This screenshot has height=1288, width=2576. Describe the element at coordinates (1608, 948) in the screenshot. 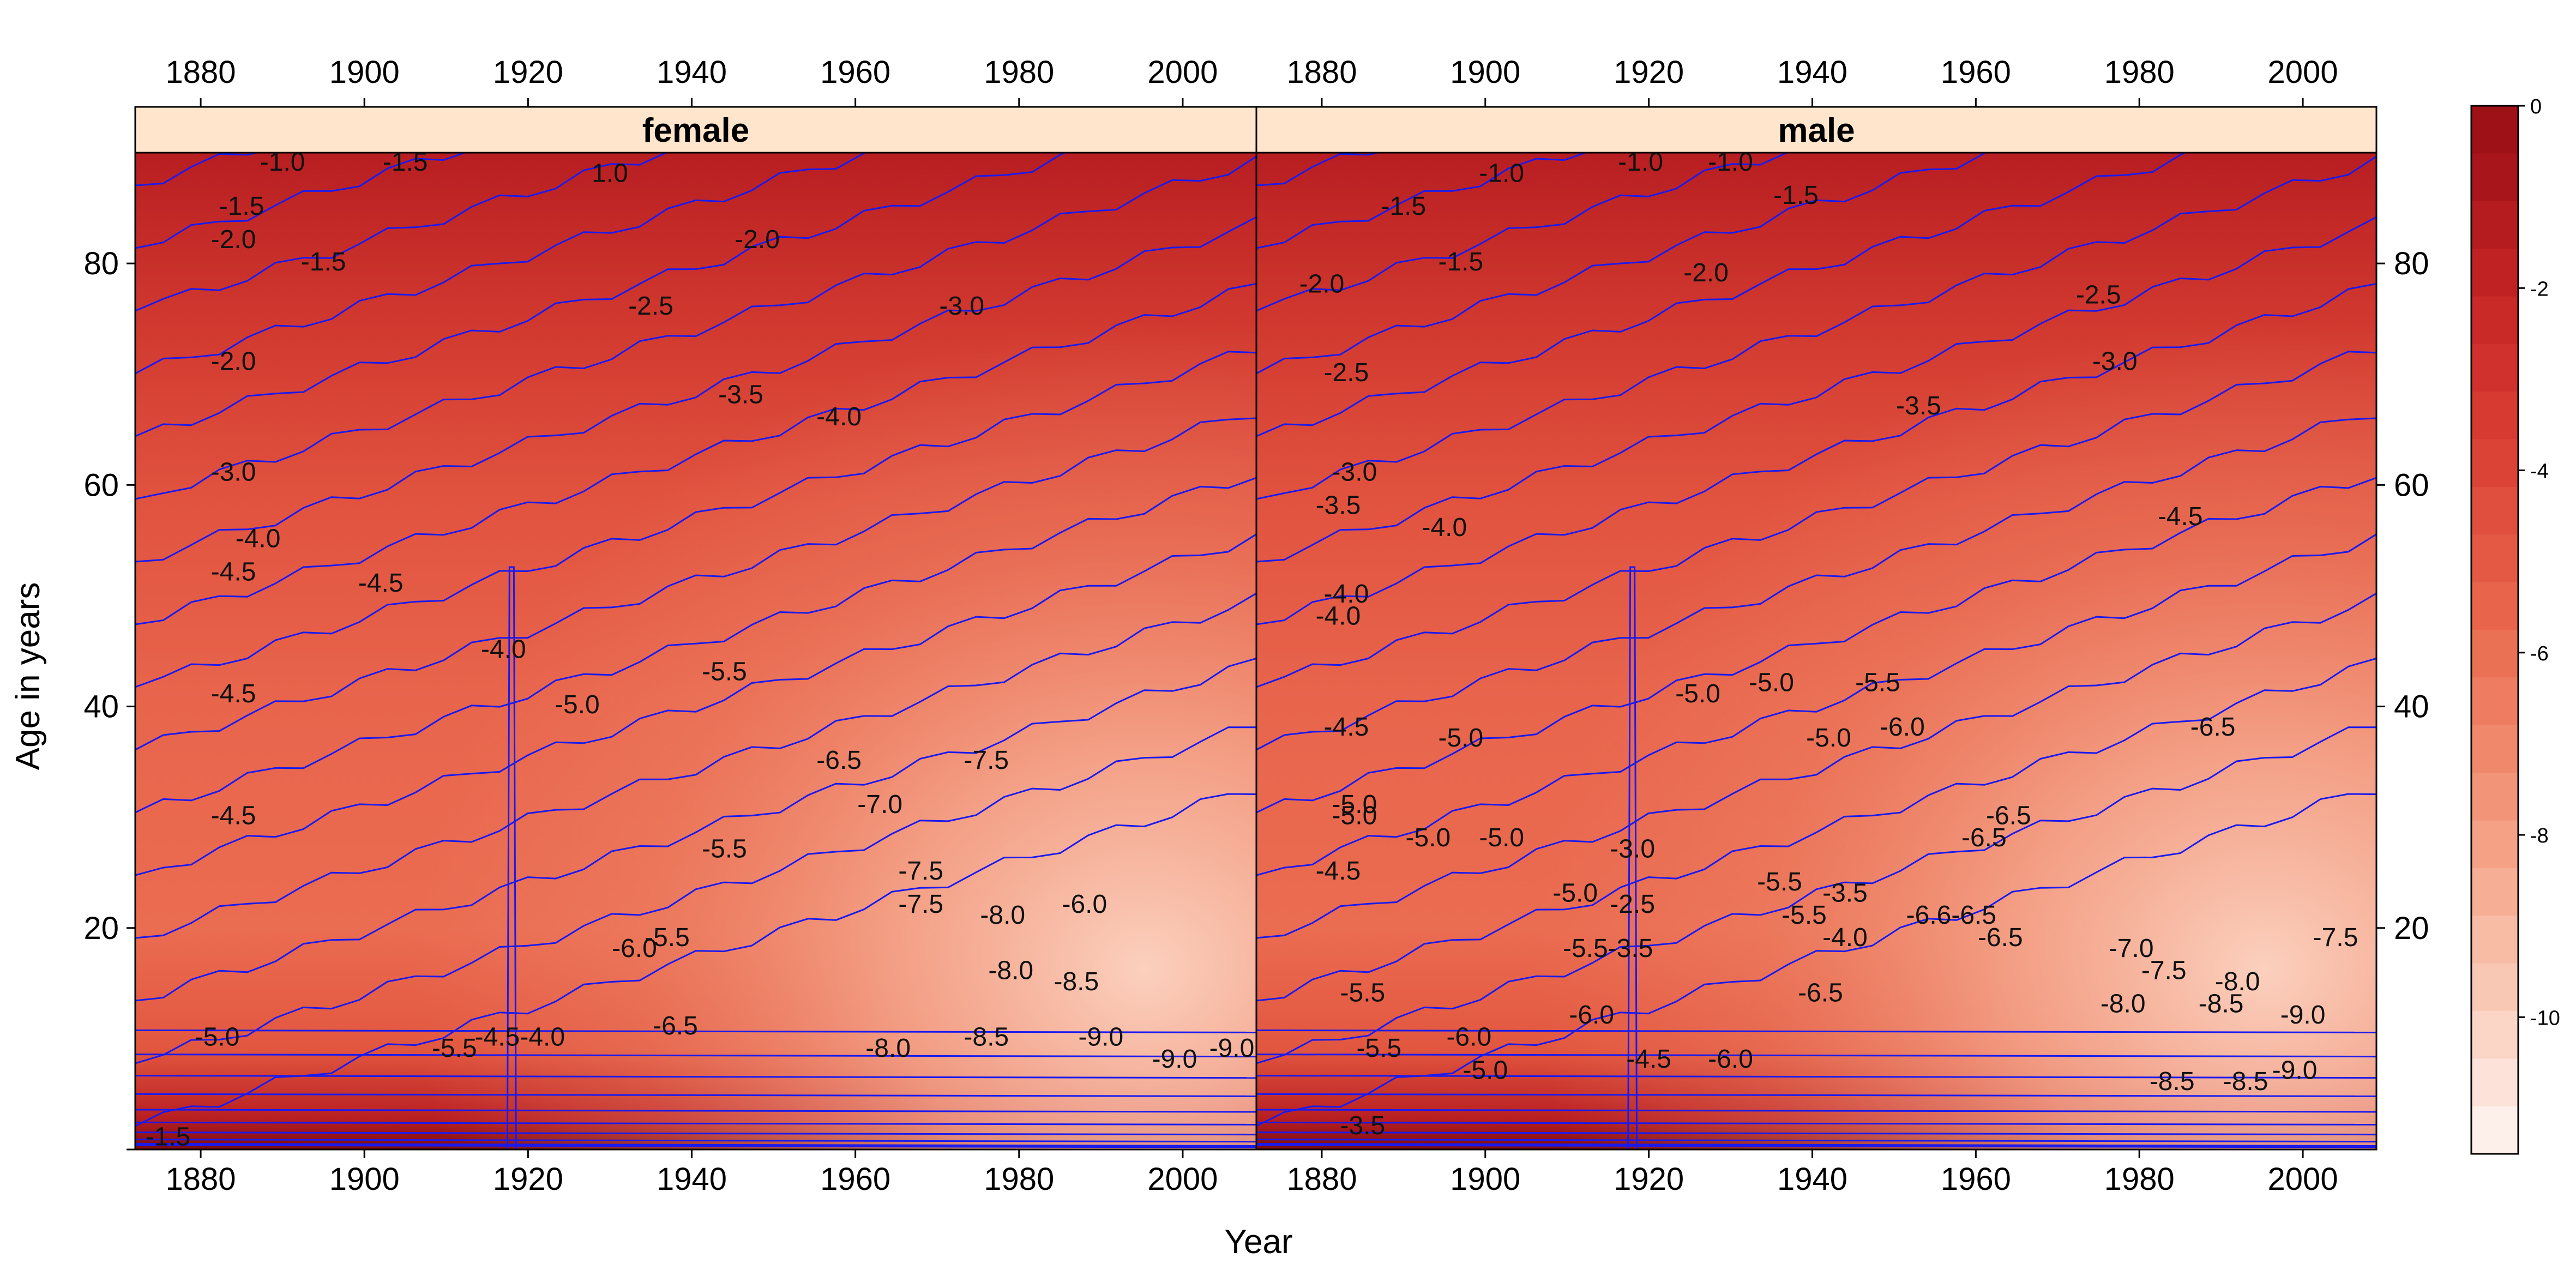

I see `contour-label: -5.5-3.5` at that location.